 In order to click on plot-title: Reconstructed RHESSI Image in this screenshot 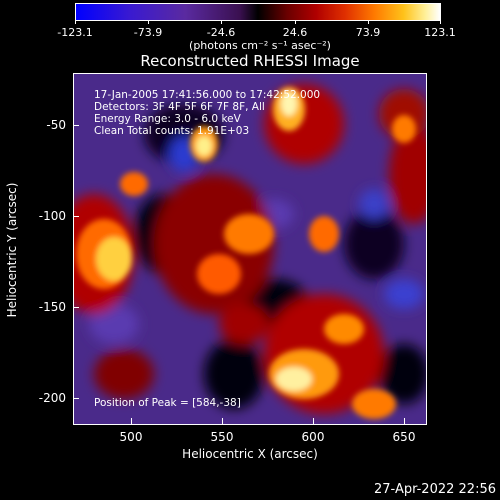, I will do `click(250, 61)`.